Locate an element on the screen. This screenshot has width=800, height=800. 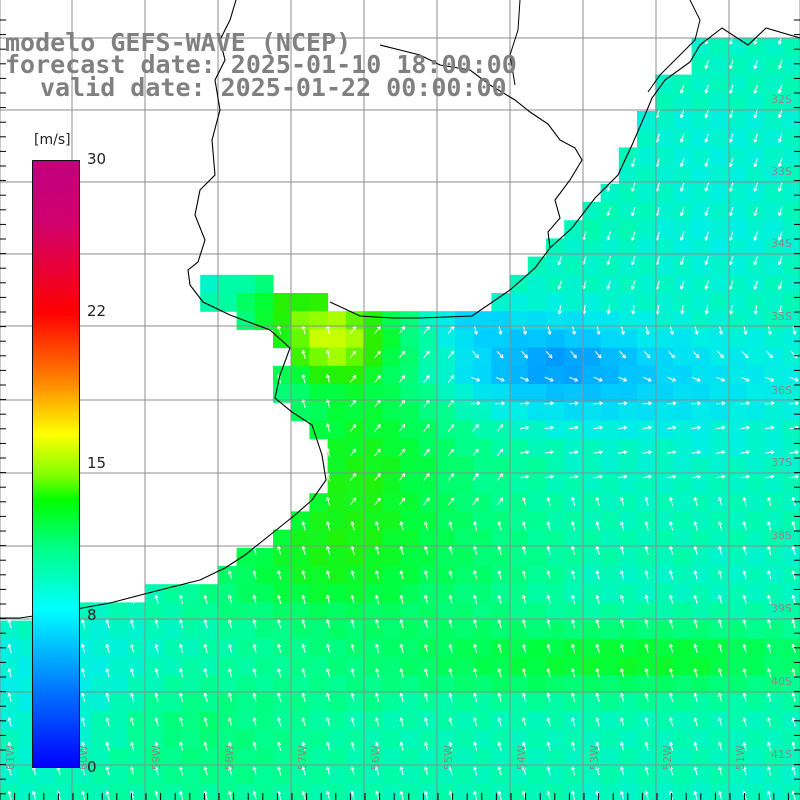
lon-label: 58W is located at coordinates (229, 757).